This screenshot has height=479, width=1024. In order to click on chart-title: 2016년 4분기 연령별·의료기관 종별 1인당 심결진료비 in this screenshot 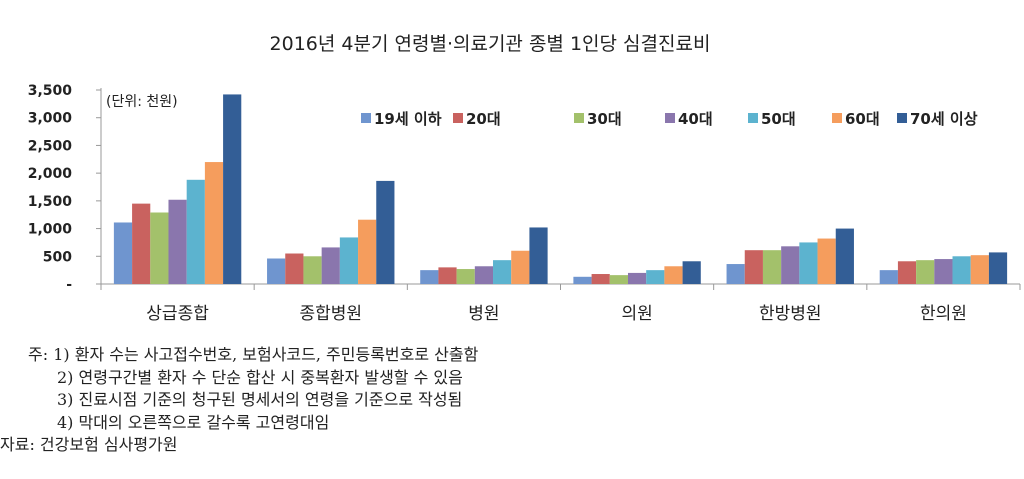, I will do `click(490, 44)`.